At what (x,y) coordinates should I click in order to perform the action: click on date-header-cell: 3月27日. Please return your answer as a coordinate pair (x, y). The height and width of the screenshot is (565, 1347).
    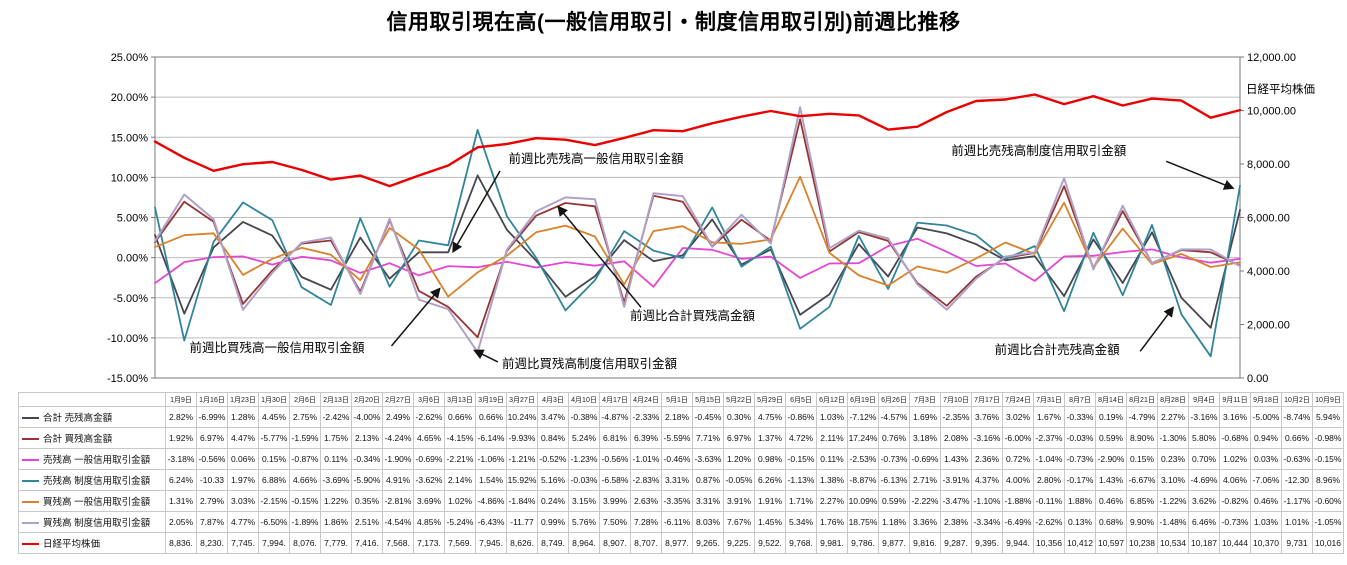
    Looking at the image, I should click on (522, 399).